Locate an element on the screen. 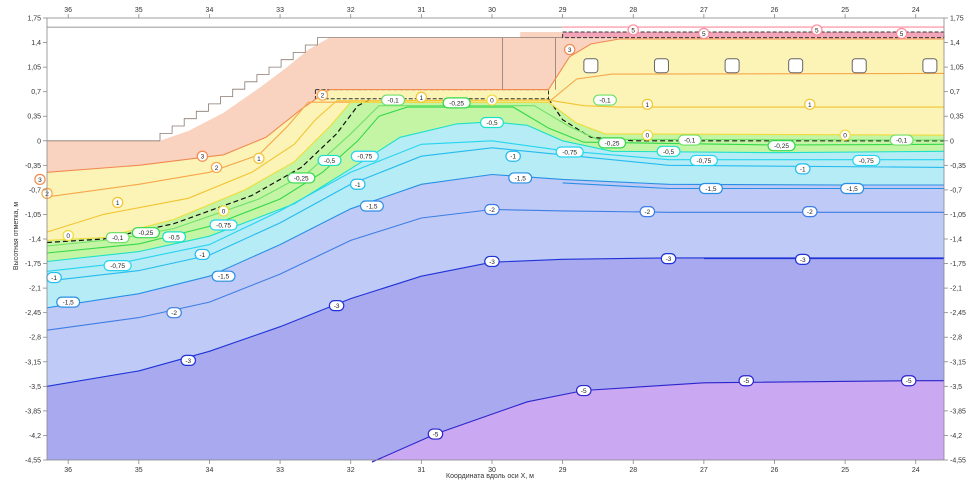 The width and height of the screenshot is (977, 489). x-tick-label-bottom: 25 is located at coordinates (845, 470).